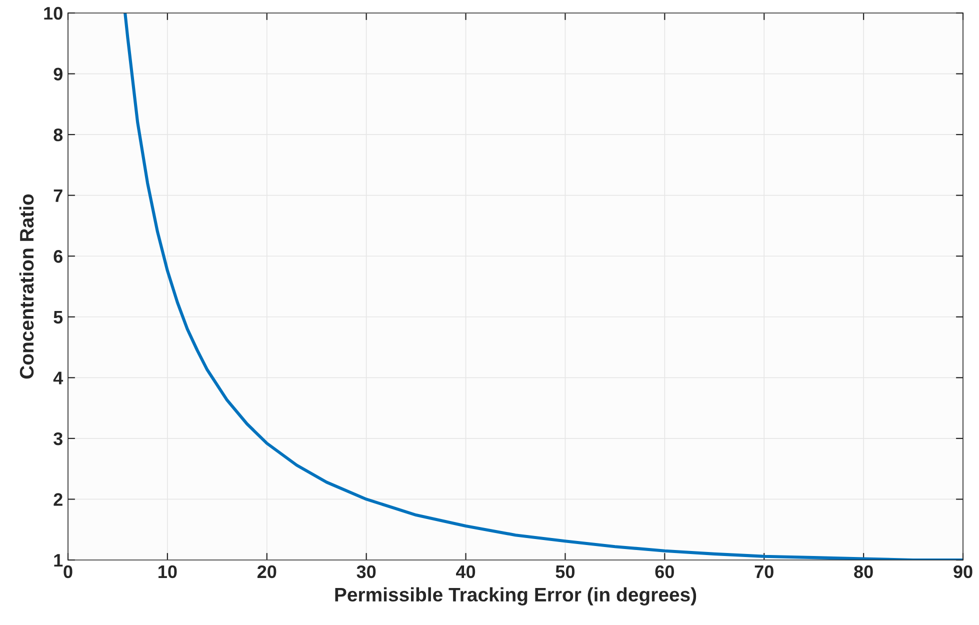  I want to click on x-tick-label: 30, so click(366, 571).